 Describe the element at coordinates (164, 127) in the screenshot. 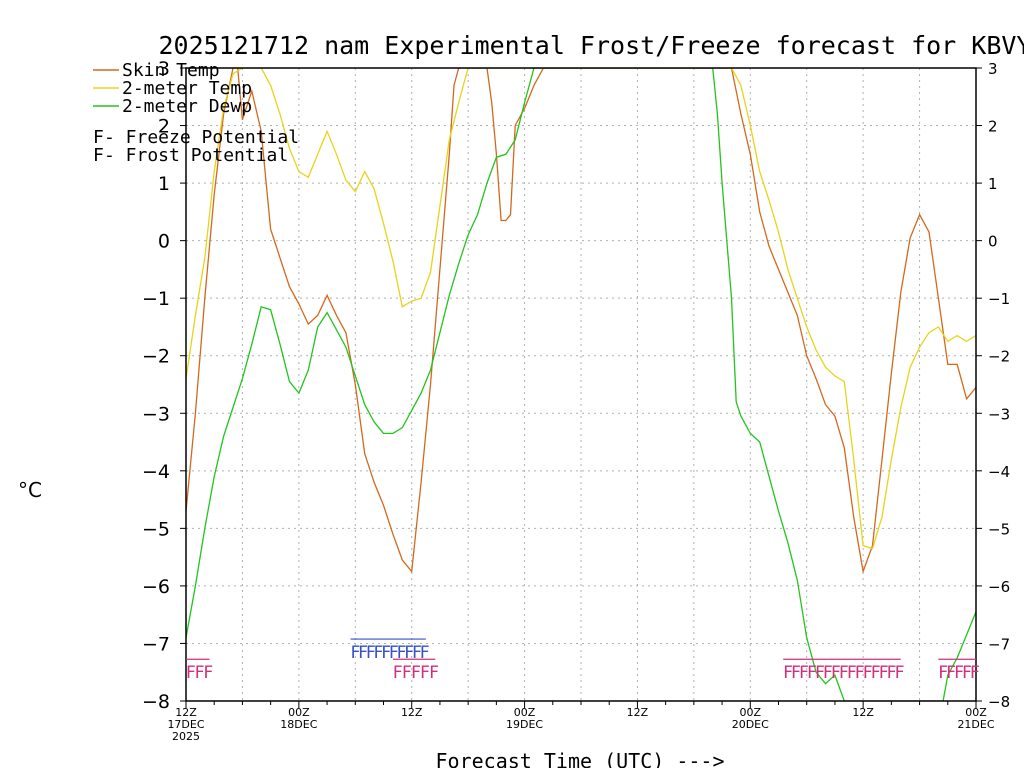

I see `y-tick-label-left: 2` at that location.